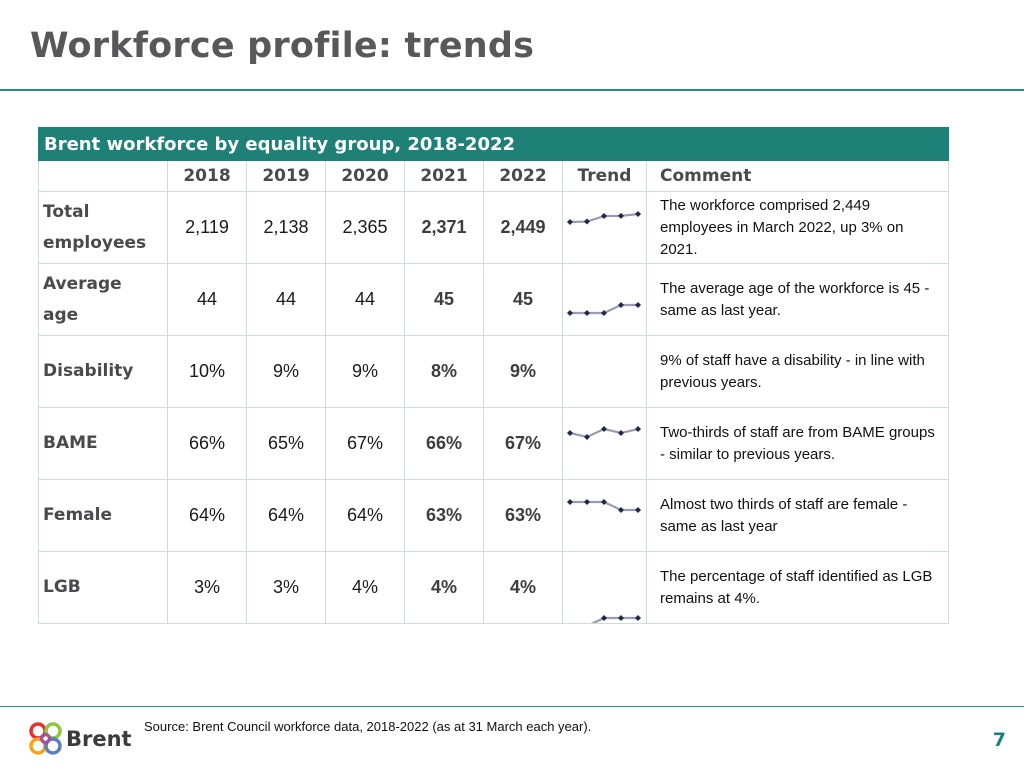 The height and width of the screenshot is (768, 1024). Describe the element at coordinates (99, 739) in the screenshot. I see `brent-logo-text: Brent` at that location.